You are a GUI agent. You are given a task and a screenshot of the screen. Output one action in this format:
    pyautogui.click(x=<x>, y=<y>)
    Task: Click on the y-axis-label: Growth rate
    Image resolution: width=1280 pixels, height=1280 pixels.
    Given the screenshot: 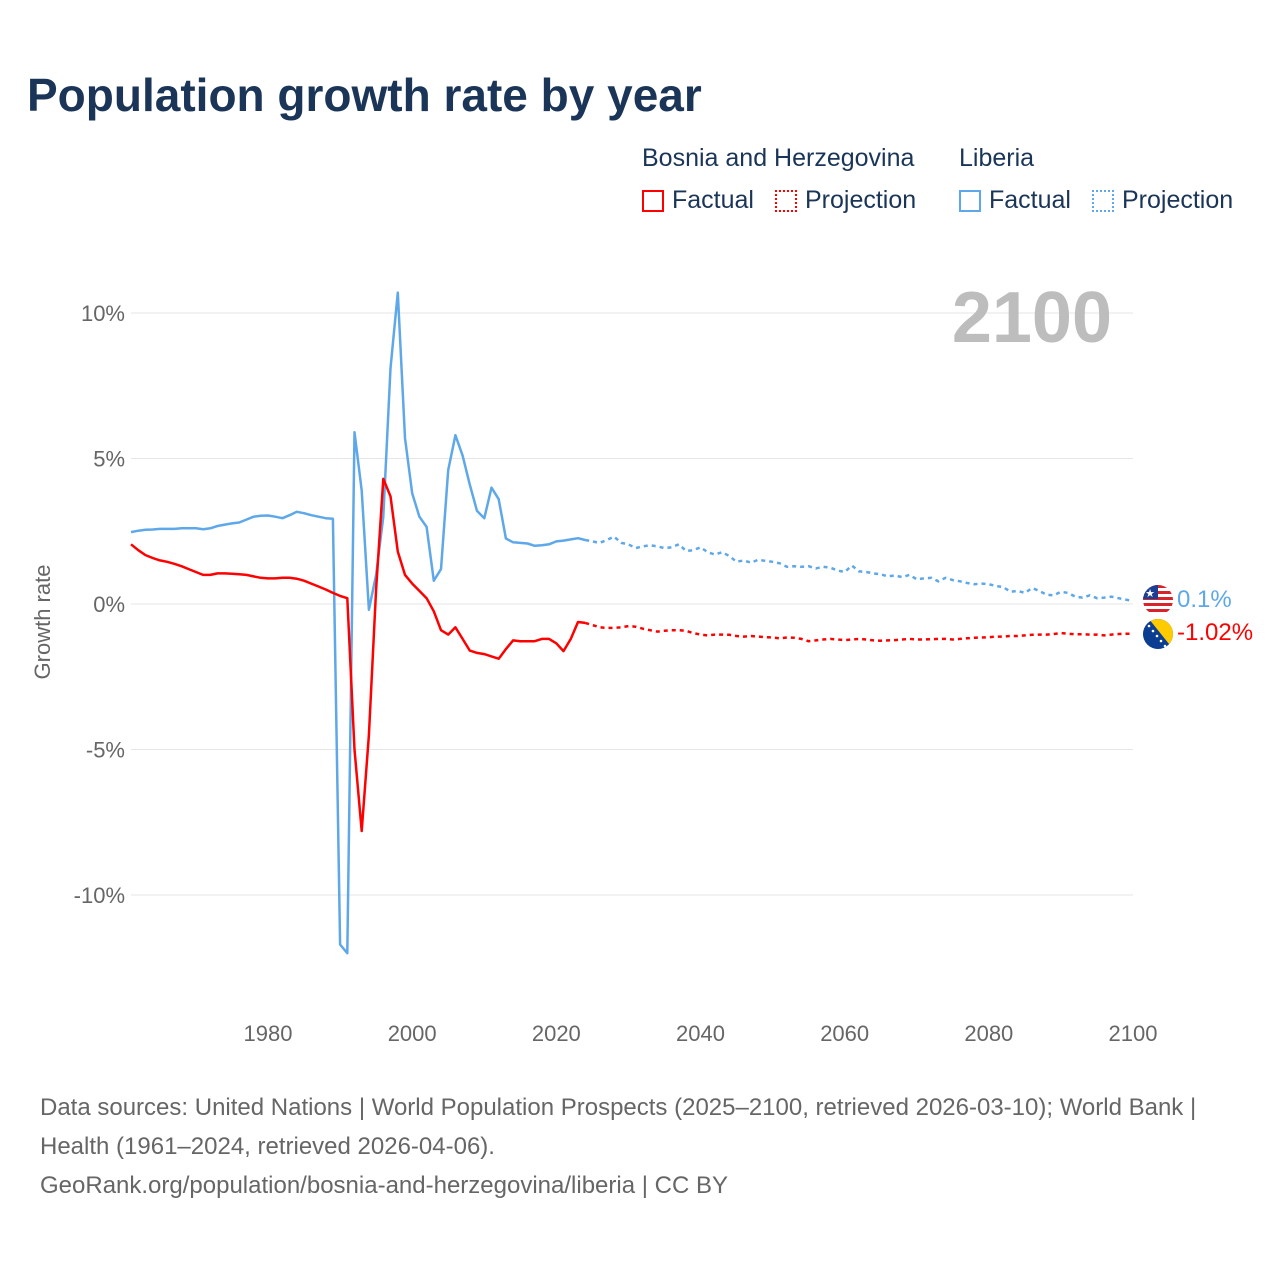 What is the action you would take?
    pyautogui.click(x=42, y=622)
    